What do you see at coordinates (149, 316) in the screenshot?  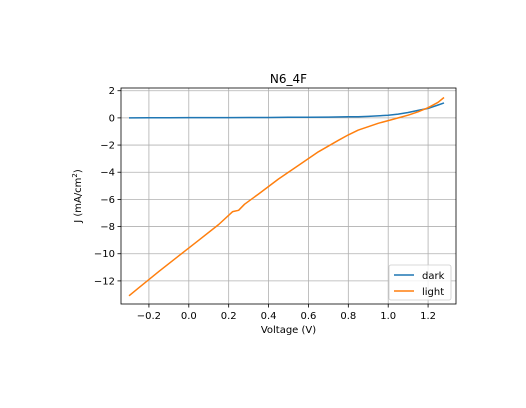 I see `x-tick-label: −0.2` at bounding box center [149, 316].